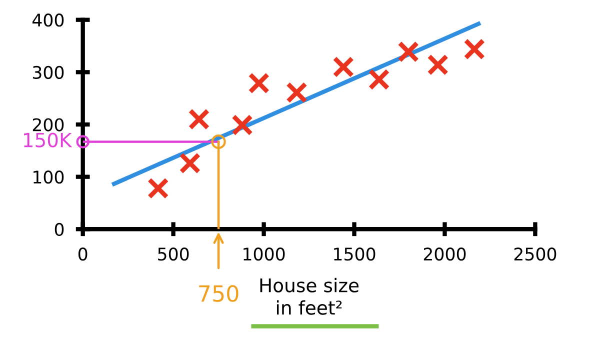 This screenshot has height=342, width=596. I want to click on y-tick-label: 200, so click(48, 125).